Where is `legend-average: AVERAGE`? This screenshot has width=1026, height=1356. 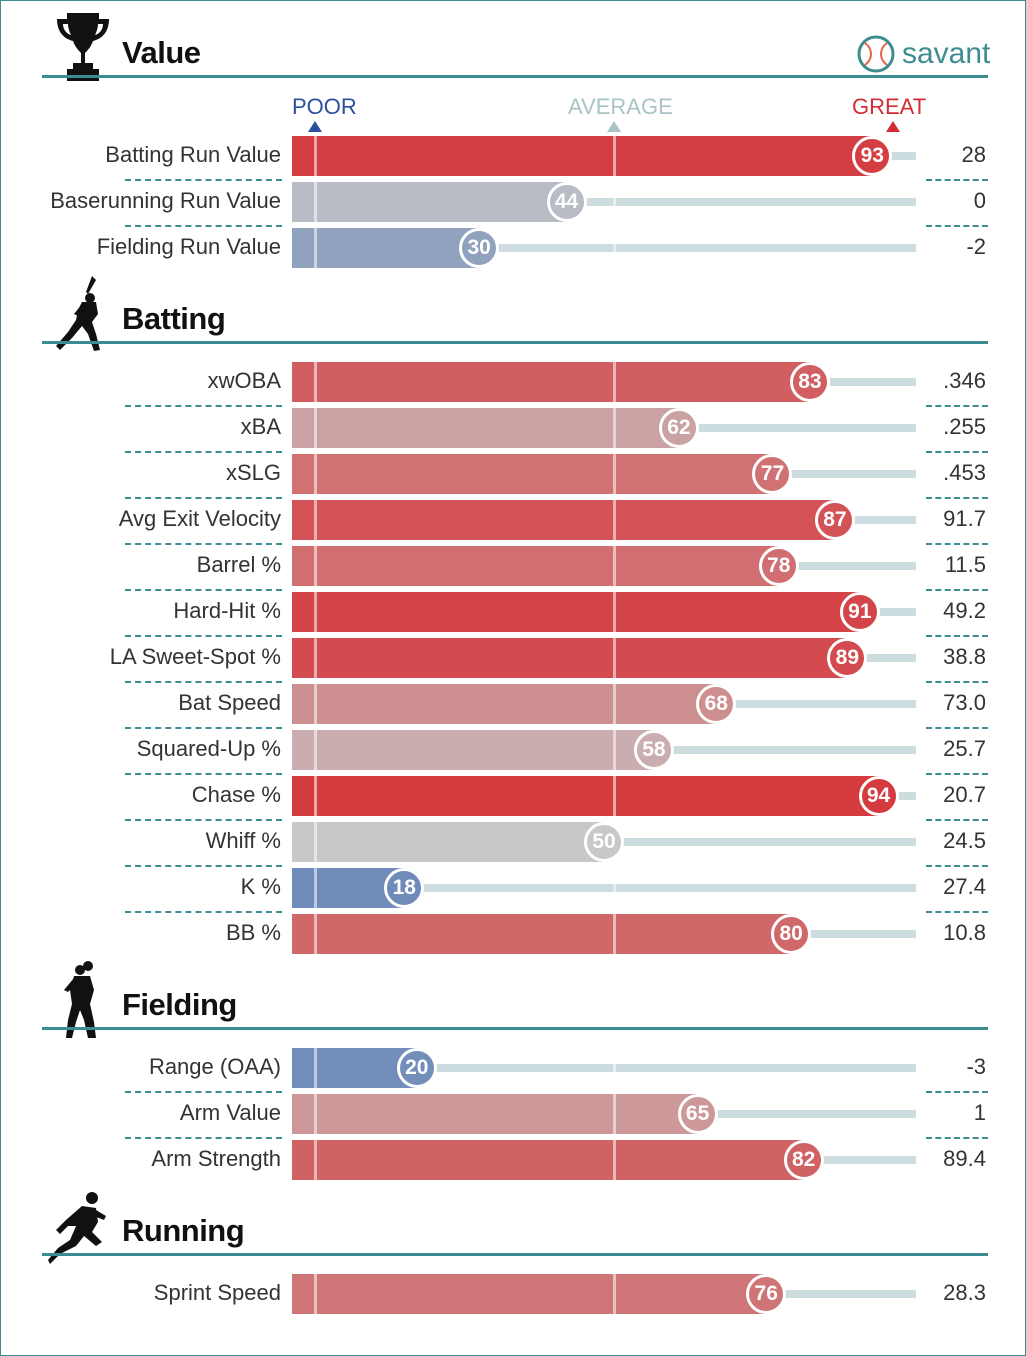 legend-average: AVERAGE is located at coordinates (620, 106).